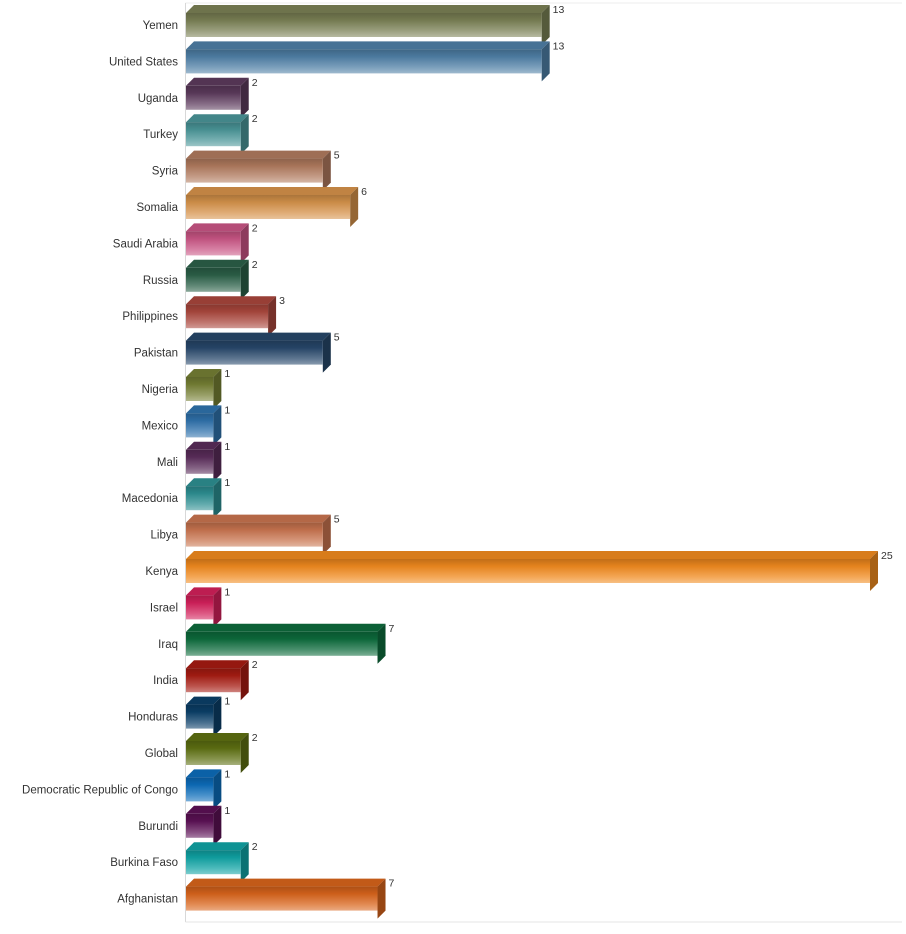 The height and width of the screenshot is (934, 906). I want to click on category-label-burkina-faso: Burkina Faso, so click(144, 863).